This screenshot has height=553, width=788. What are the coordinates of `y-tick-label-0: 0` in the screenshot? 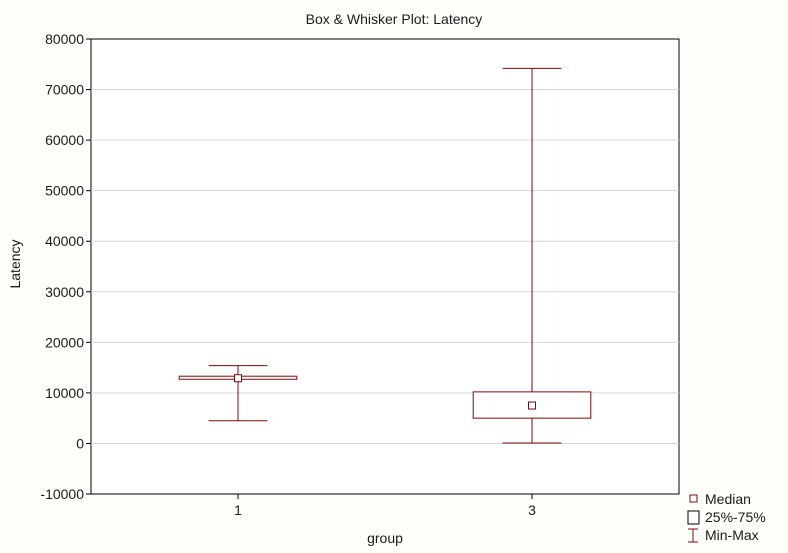 It's located at (80, 443).